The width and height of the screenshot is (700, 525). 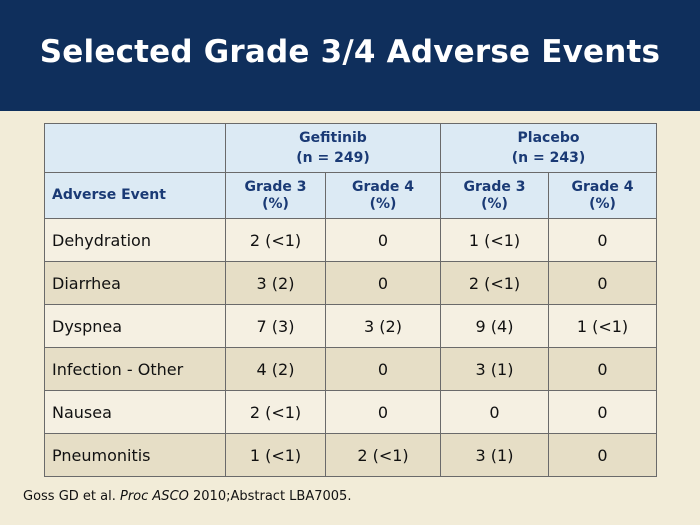 What do you see at coordinates (275, 369) in the screenshot?
I see `value-cell: 4 (2)` at bounding box center [275, 369].